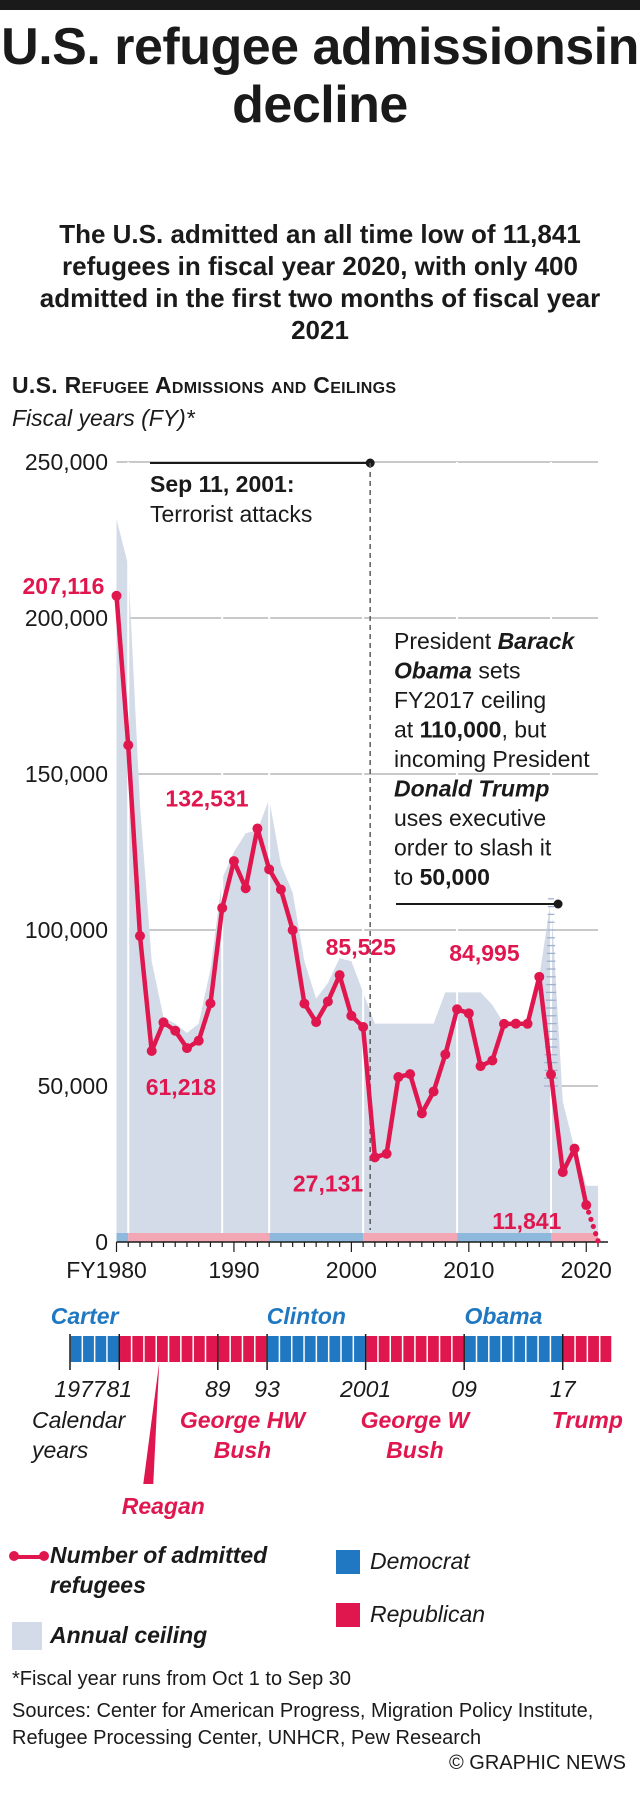 The width and height of the screenshot is (640, 1800). I want to click on timeline-year-label: 81, so click(119, 1389).